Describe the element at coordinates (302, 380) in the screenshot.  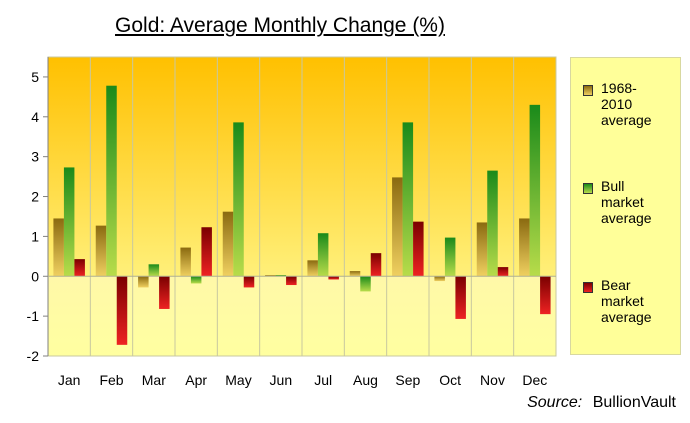
I see `x-axis: Jan Feb Mar Apr May Jun Jul Aug Sep Oct Nov Dec` at that location.